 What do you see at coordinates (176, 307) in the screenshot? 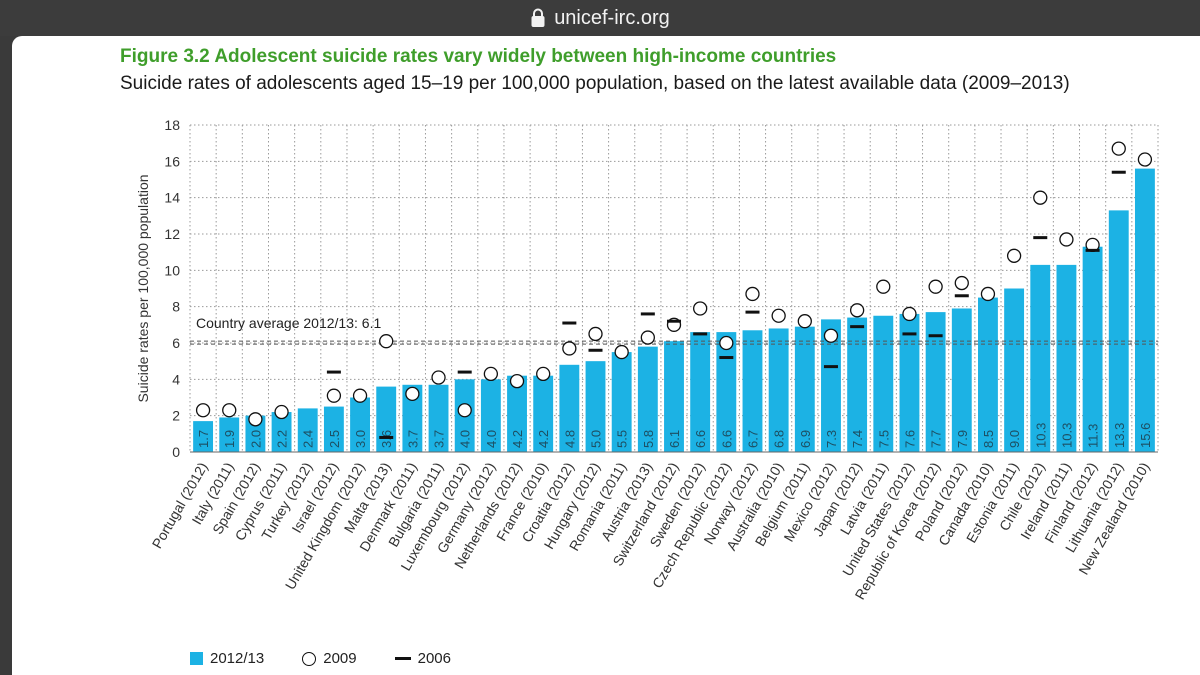
I see `y-tick-label: 8` at bounding box center [176, 307].